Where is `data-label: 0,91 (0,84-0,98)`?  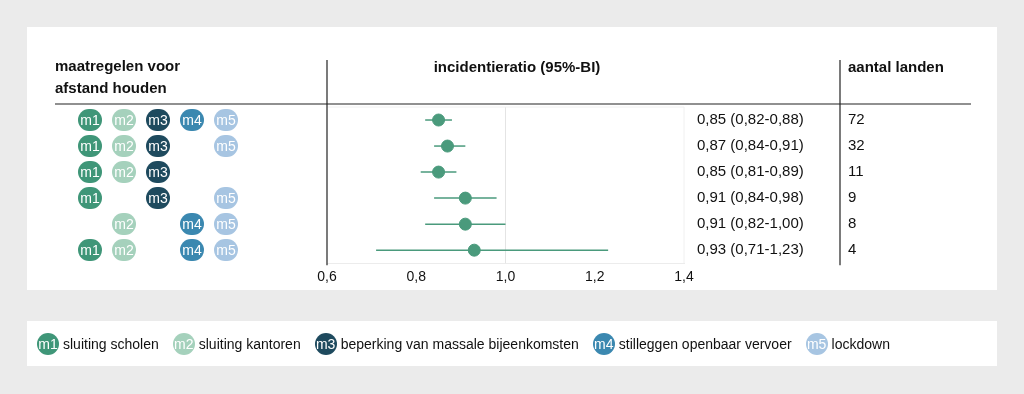 data-label: 0,91 (0,84-0,98) is located at coordinates (750, 197).